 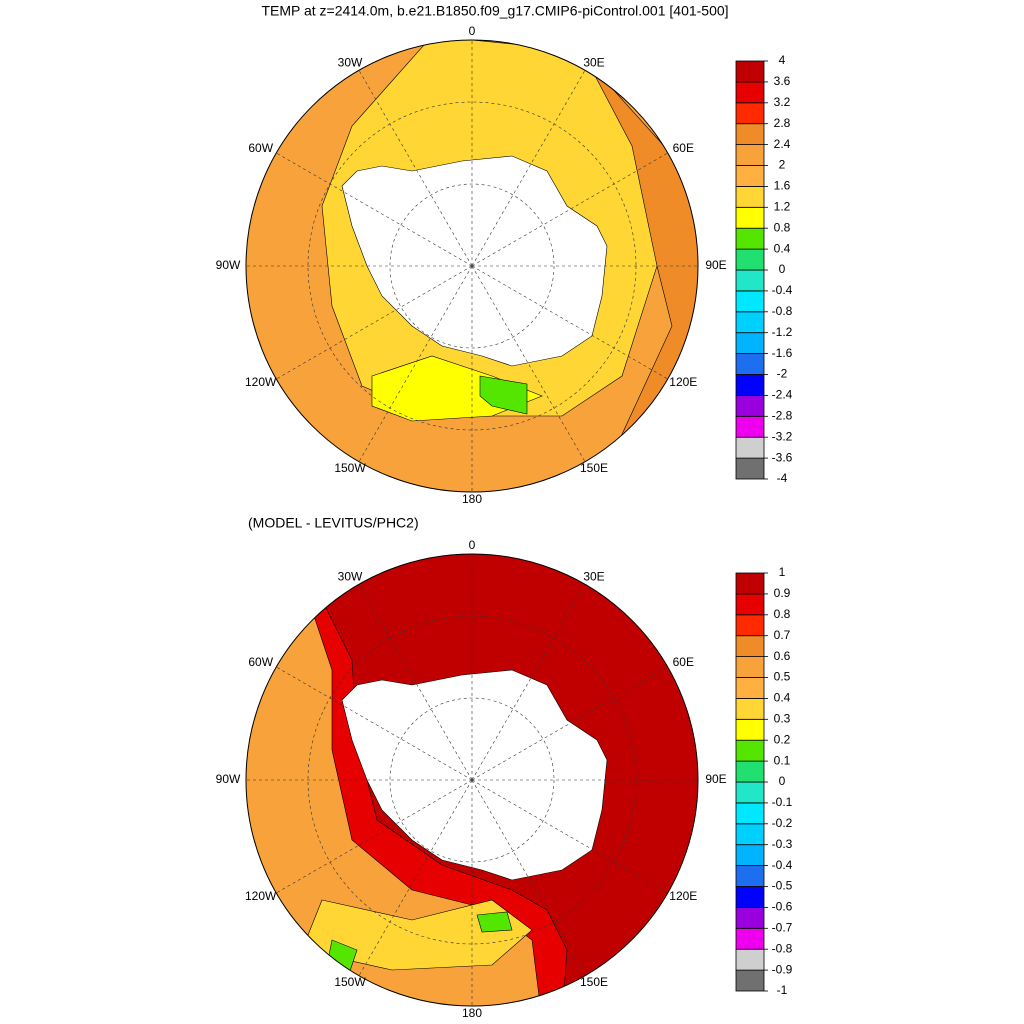 What do you see at coordinates (782, 760) in the screenshot?
I see `colorbar-label: 0.1` at bounding box center [782, 760].